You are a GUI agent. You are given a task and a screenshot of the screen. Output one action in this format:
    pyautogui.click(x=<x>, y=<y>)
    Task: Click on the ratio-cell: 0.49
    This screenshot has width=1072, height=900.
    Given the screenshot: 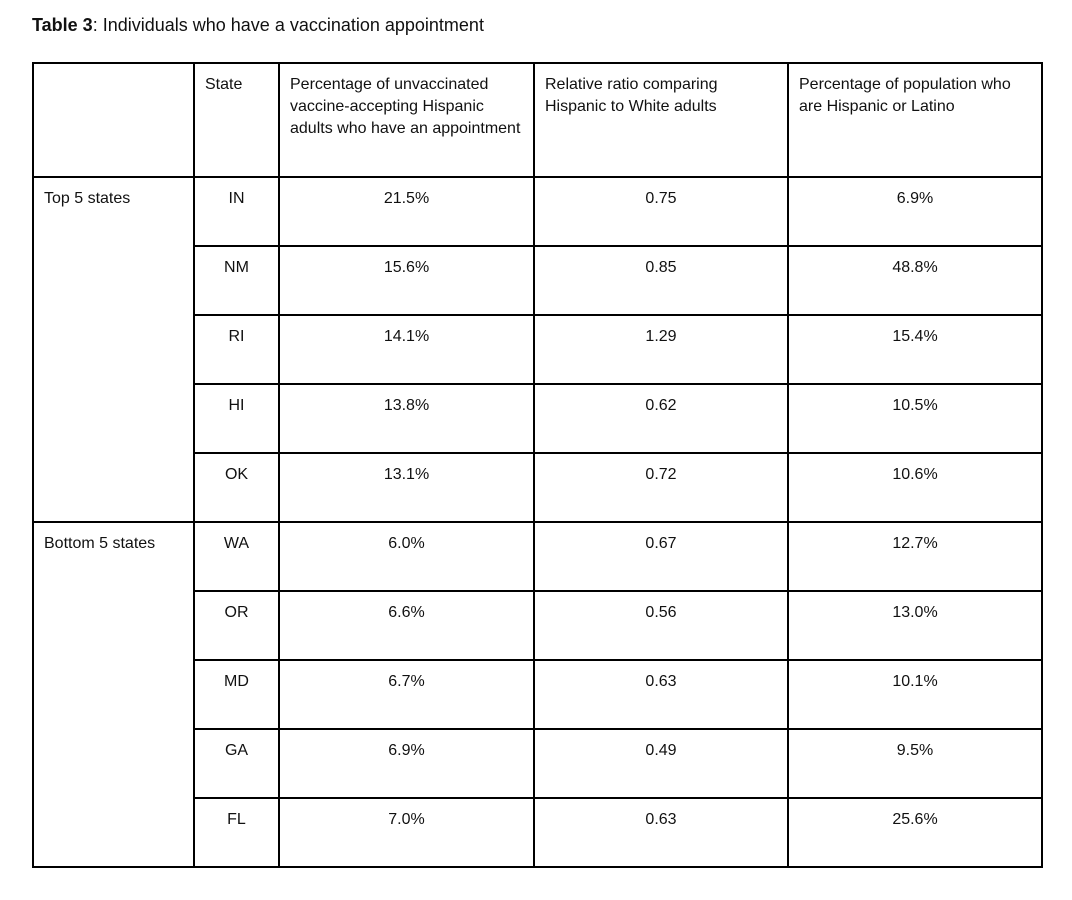 What is the action you would take?
    pyautogui.click(x=661, y=763)
    